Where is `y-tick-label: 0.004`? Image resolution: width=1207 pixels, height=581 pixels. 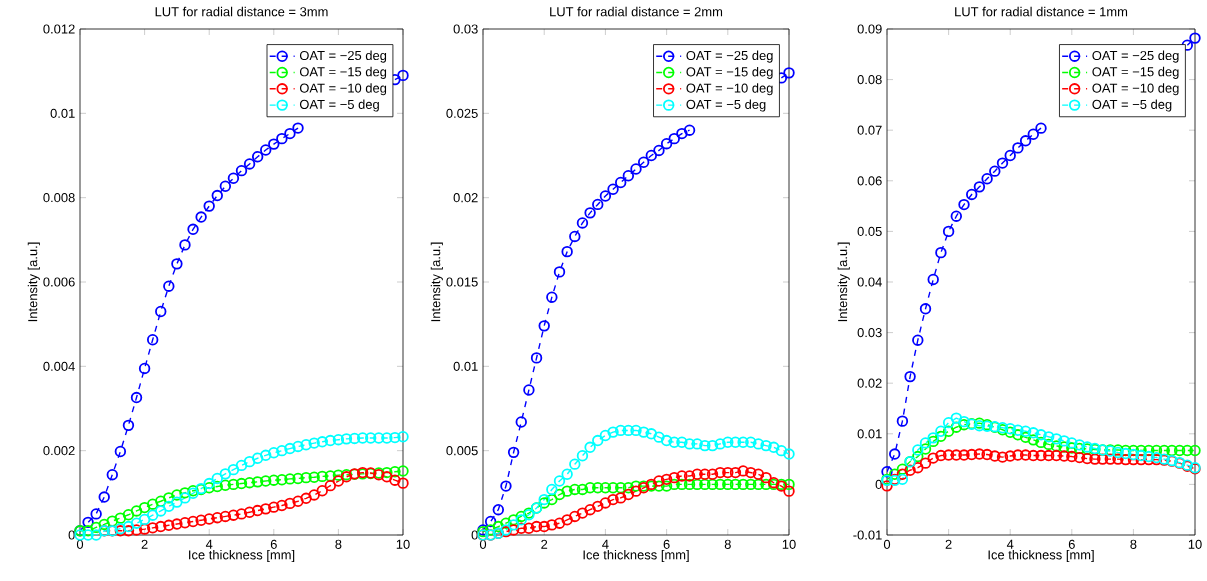
y-tick-label: 0.004 is located at coordinates (59, 366).